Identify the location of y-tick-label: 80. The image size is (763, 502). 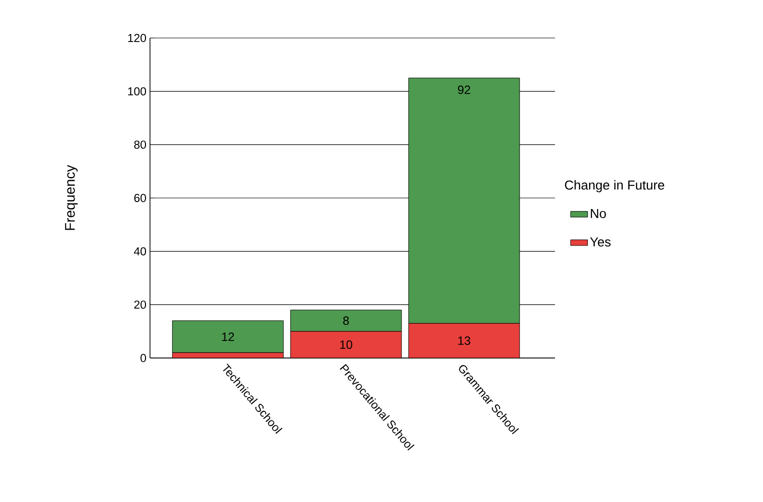
(140, 144).